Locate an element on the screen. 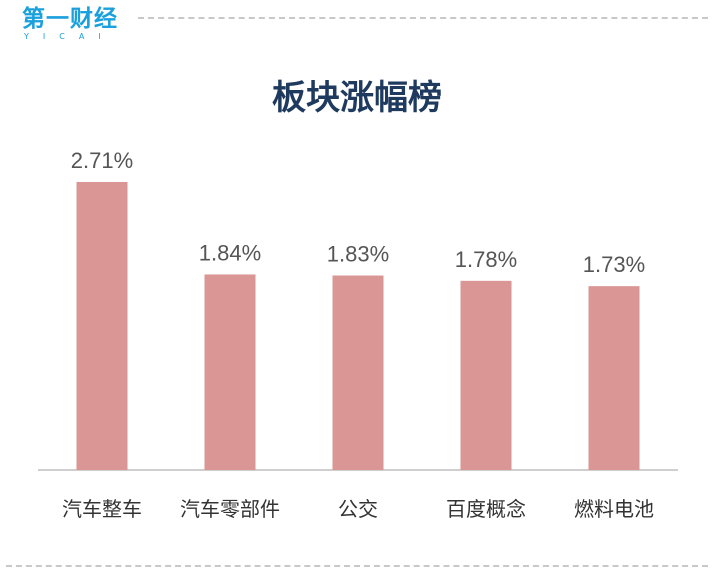 This screenshot has width=714, height=580. data-label: 1.73% is located at coordinates (614, 264).